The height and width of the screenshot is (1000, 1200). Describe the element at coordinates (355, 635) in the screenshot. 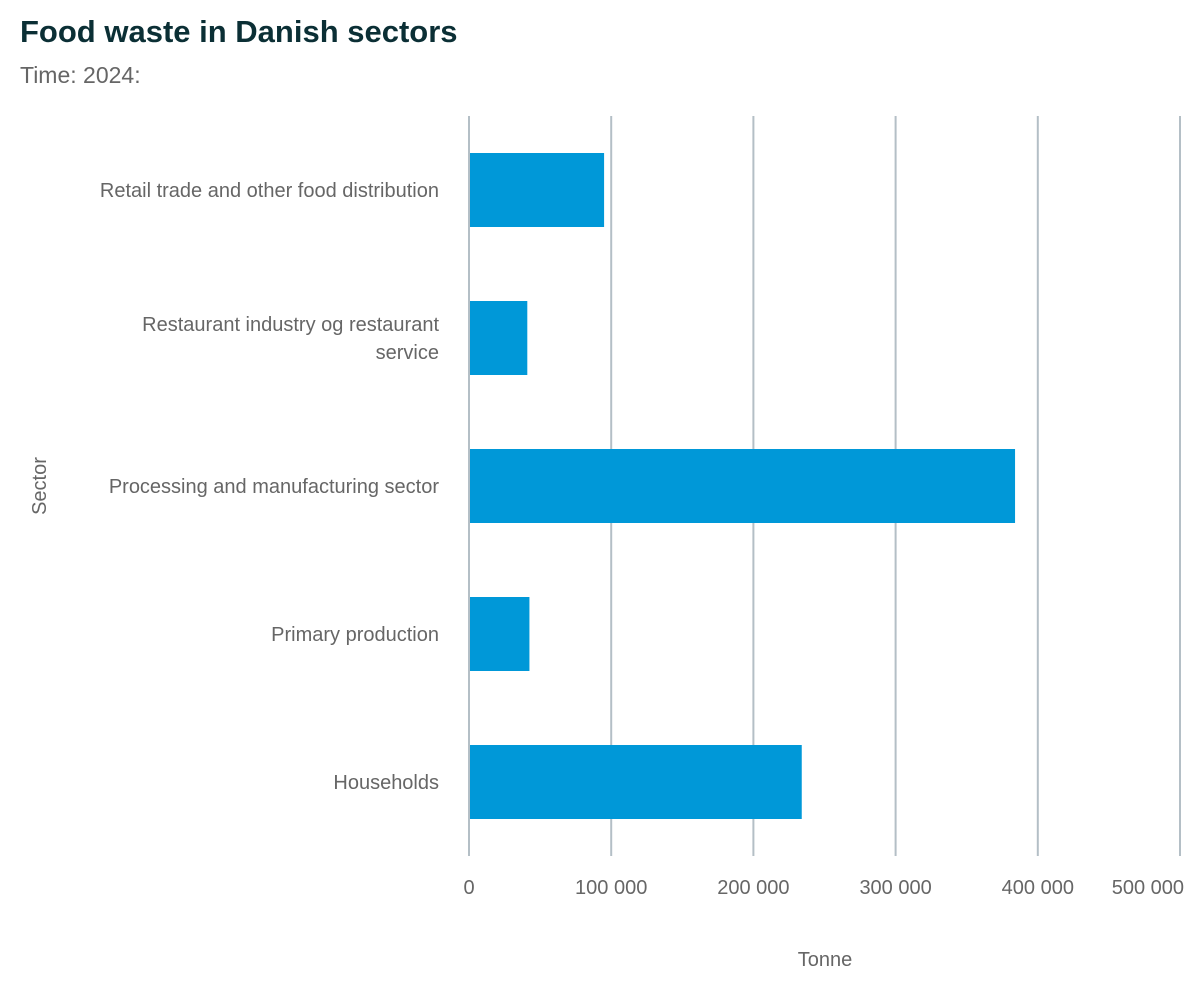

I see `category-label: Primary production` at that location.